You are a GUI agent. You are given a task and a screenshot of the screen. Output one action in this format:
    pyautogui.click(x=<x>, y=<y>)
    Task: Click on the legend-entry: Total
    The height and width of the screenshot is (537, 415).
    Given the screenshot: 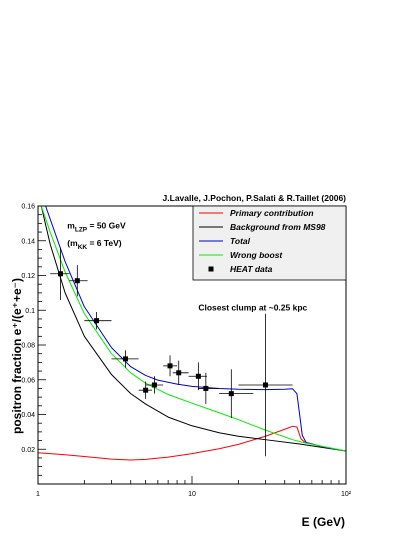 What is the action you would take?
    pyautogui.click(x=225, y=241)
    